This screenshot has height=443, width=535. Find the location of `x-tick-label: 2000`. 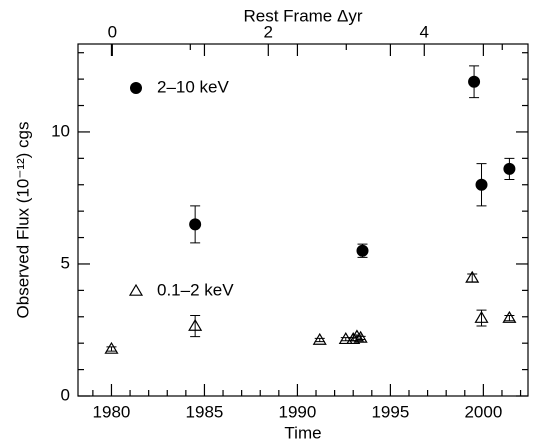

x-tick-label: 2000 is located at coordinates (483, 411).